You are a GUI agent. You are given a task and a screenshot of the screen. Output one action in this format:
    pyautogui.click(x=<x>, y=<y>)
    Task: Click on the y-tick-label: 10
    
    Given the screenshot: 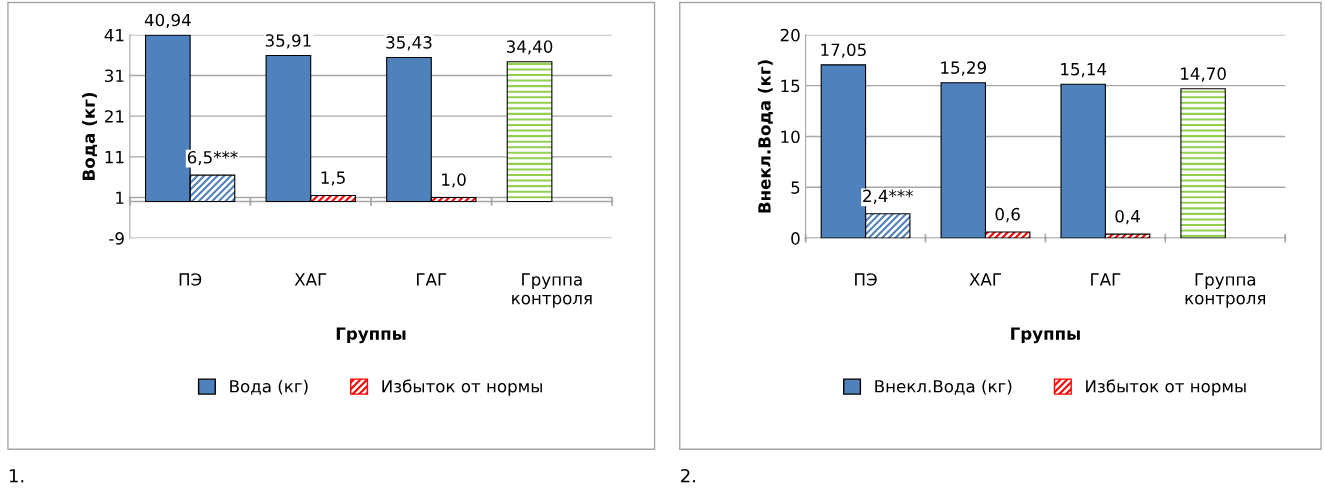 What is the action you would take?
    pyautogui.click(x=790, y=137)
    